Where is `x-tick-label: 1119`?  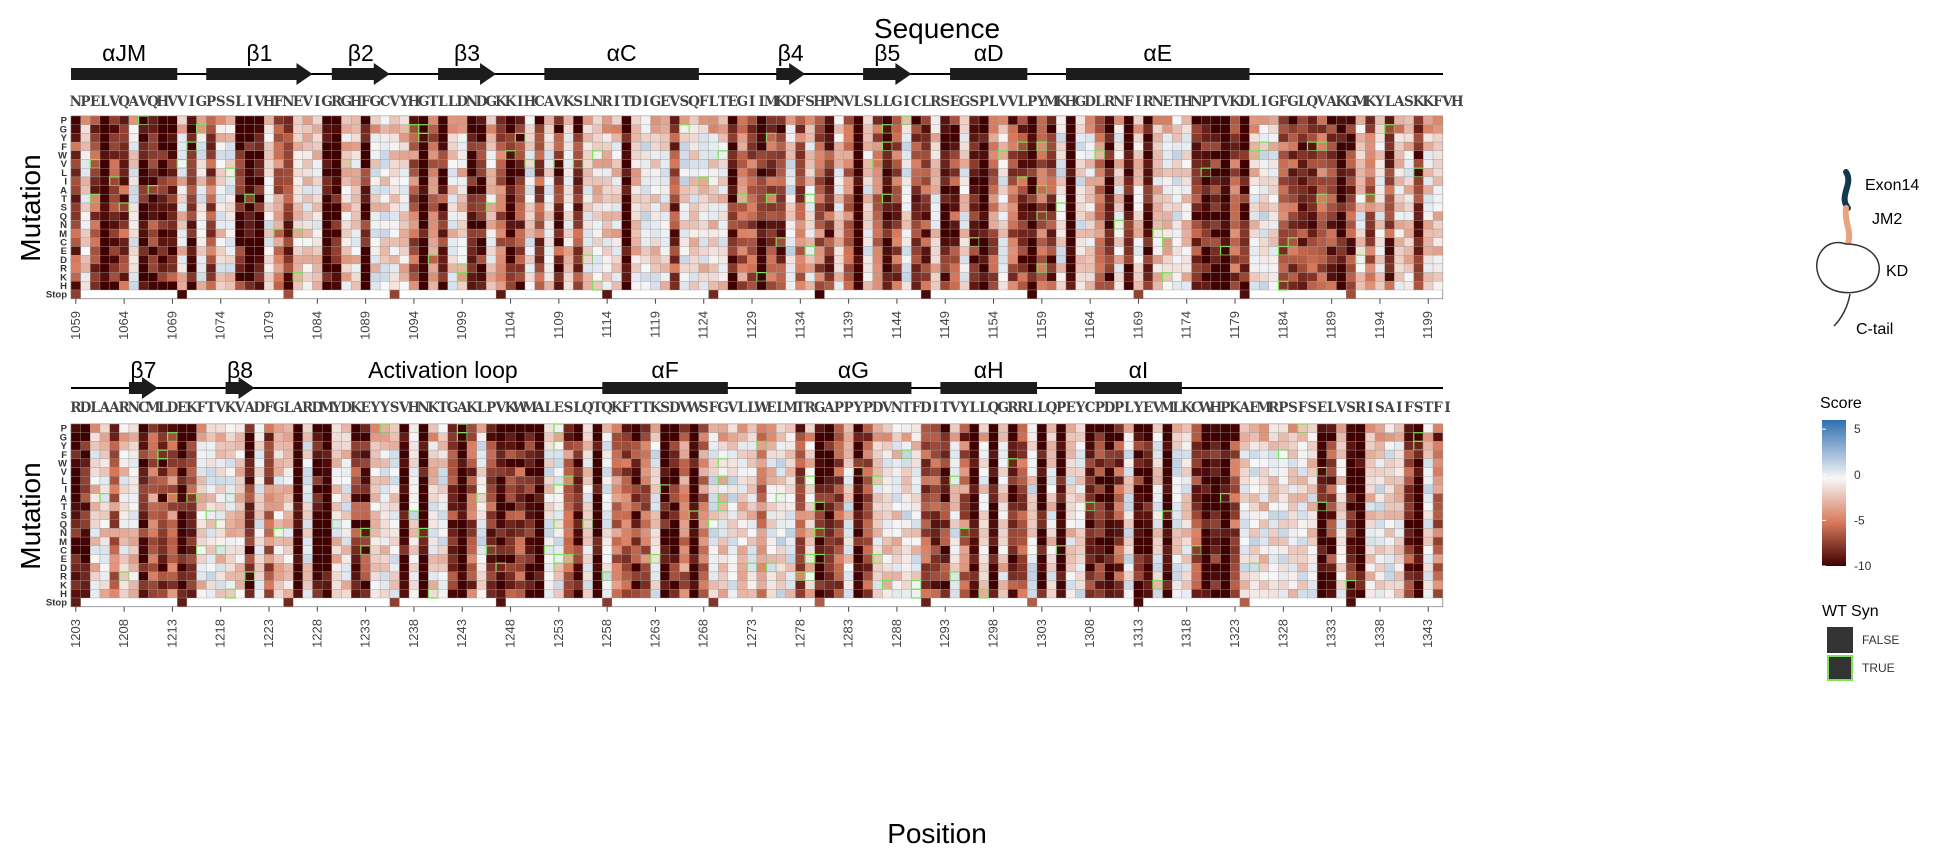
x-tick-label: 1119 is located at coordinates (654, 324).